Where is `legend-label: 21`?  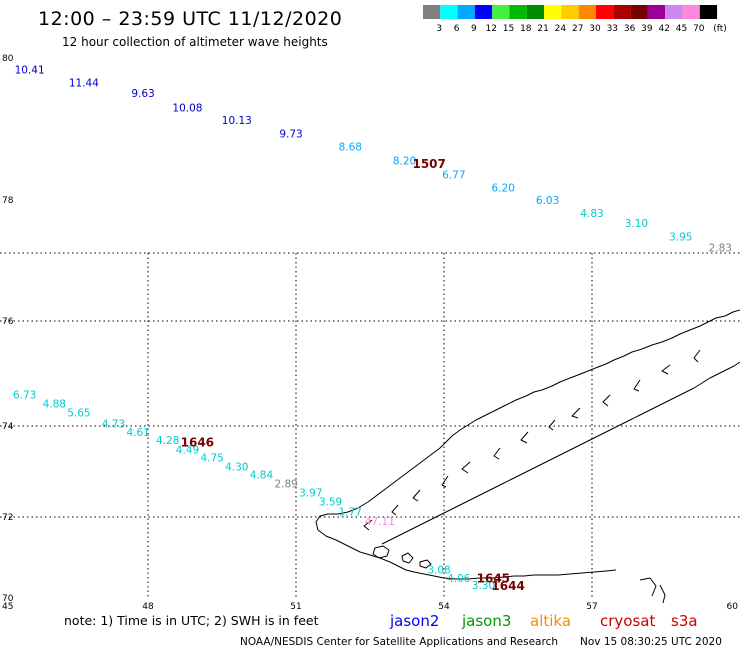 legend-label: 21 is located at coordinates (542, 29).